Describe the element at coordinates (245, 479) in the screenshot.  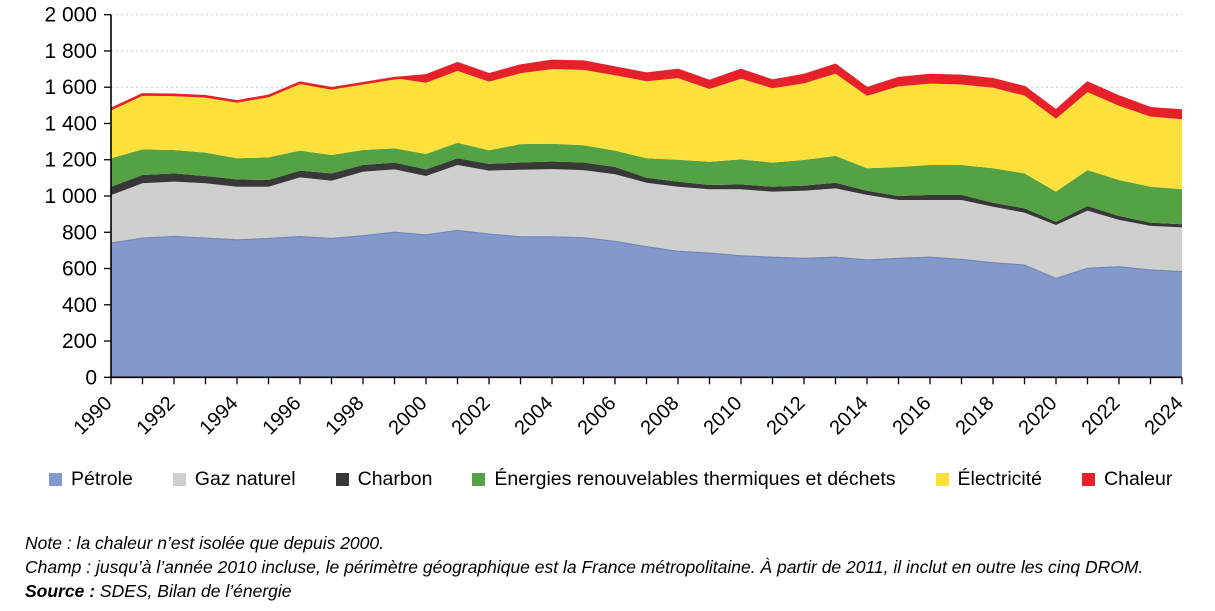
I see `legend-label-gaz-naturel: Gaz naturel` at that location.